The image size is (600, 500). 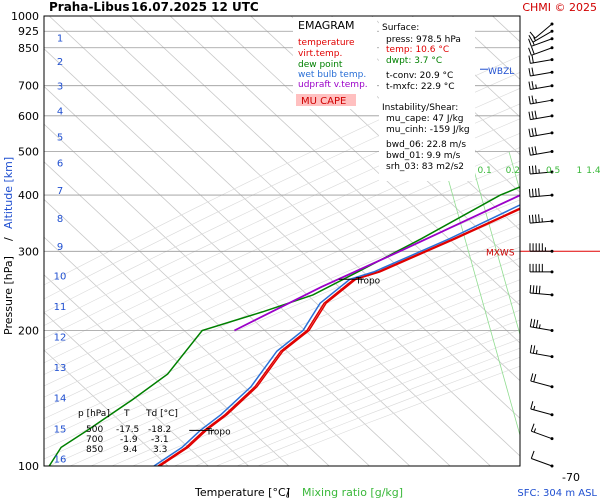 What do you see at coordinates (368, 281) in the screenshot?
I see `tropopause-label-1: Tropo` at bounding box center [368, 281].